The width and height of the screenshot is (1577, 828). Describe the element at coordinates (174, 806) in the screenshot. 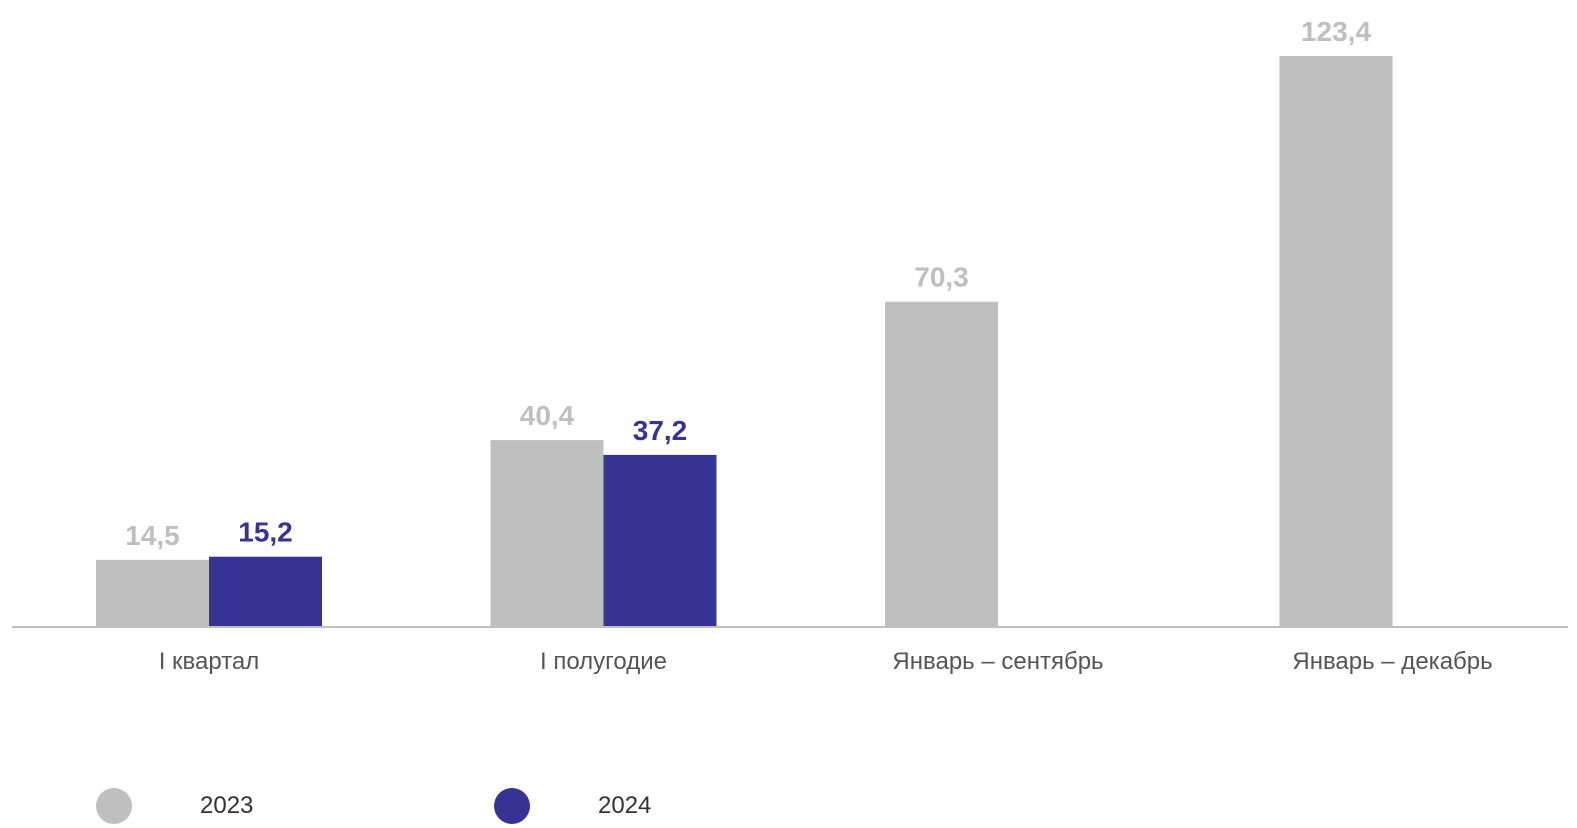

I see `legend-item-2023: 2023` at that location.